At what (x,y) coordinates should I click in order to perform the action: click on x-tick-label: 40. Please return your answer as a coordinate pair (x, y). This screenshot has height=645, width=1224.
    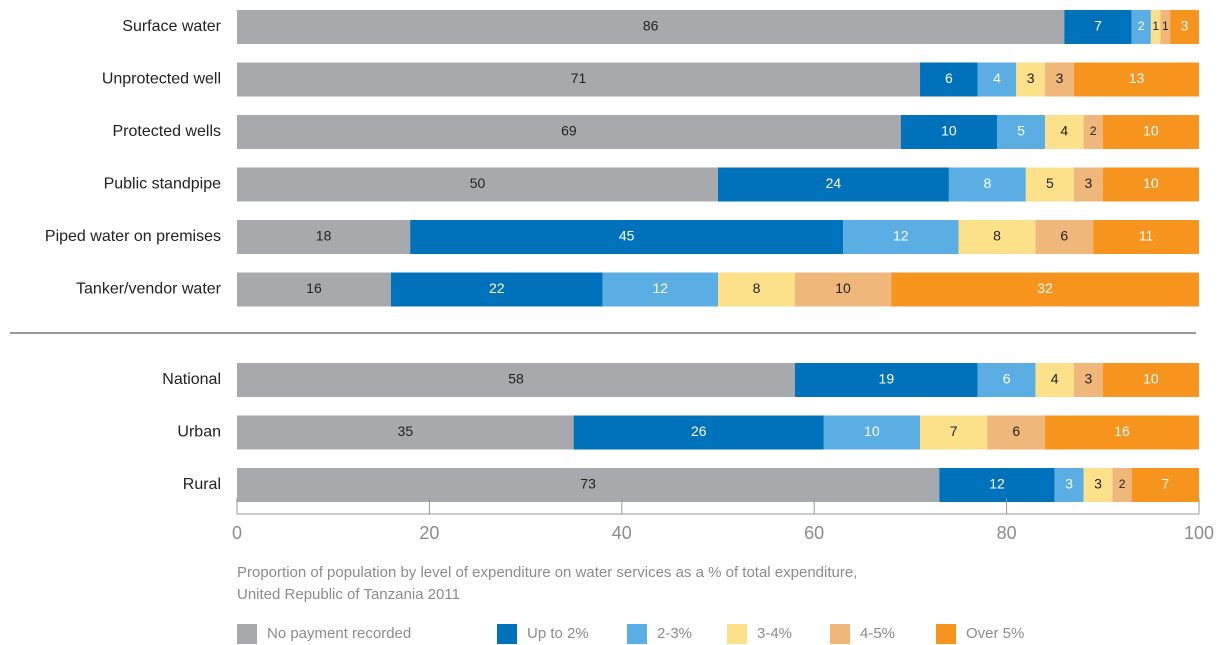
    Looking at the image, I should click on (622, 533).